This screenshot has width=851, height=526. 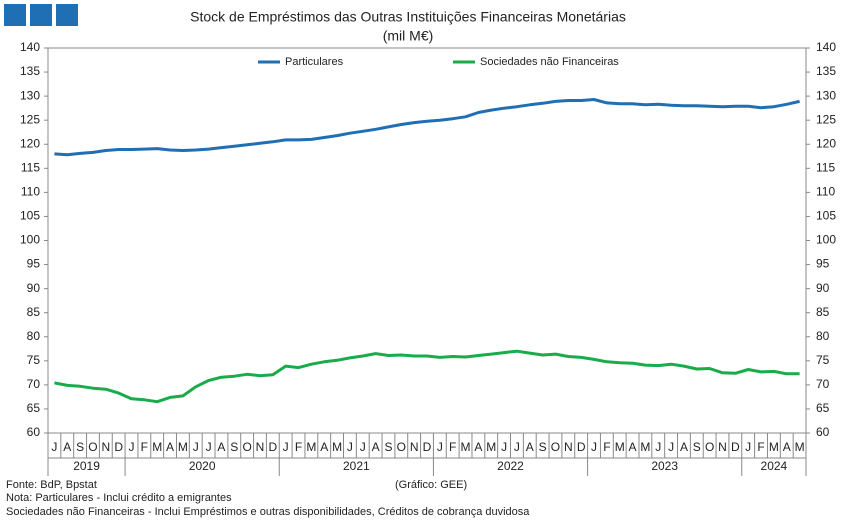 What do you see at coordinates (823, 432) in the screenshot?
I see `y2-tick-label: 60` at bounding box center [823, 432].